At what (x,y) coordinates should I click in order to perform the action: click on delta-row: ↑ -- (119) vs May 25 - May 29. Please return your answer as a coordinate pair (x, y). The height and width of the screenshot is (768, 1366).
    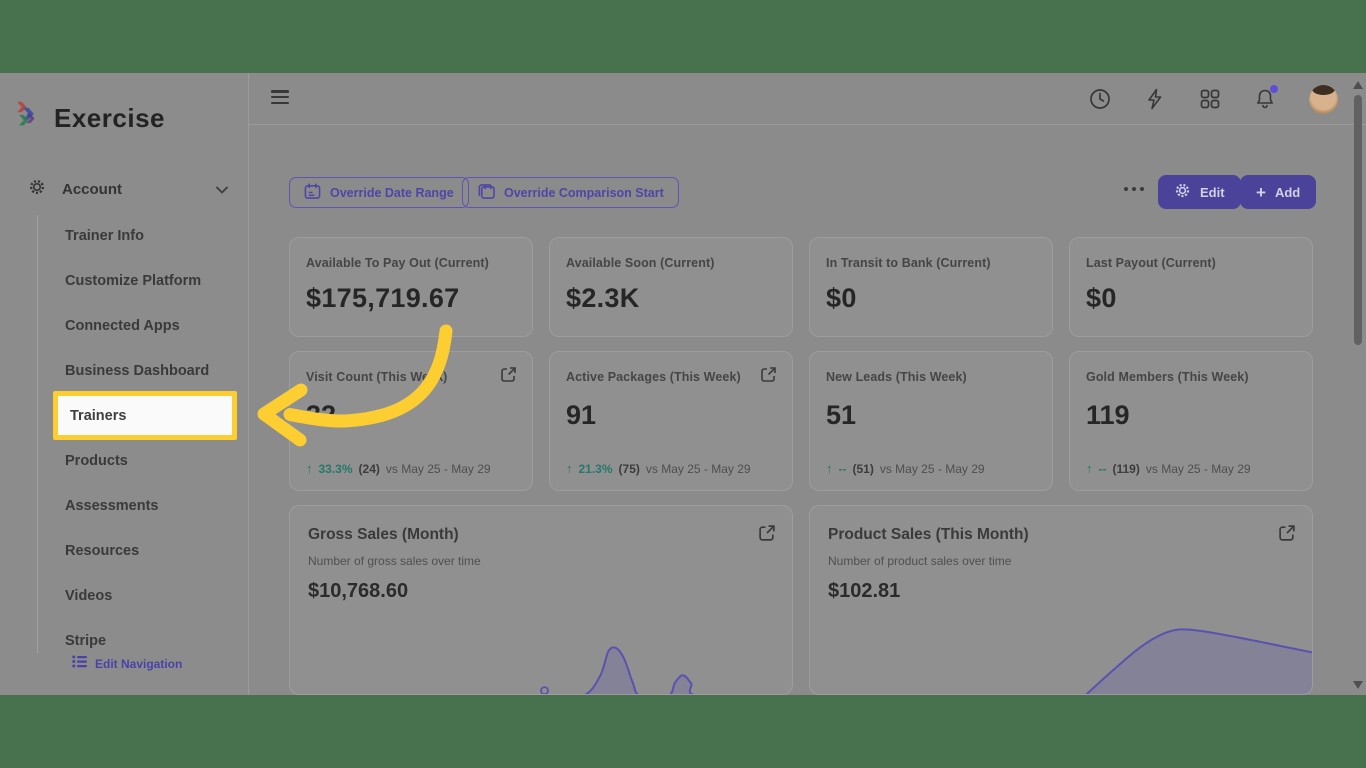
    Looking at the image, I should click on (1168, 468).